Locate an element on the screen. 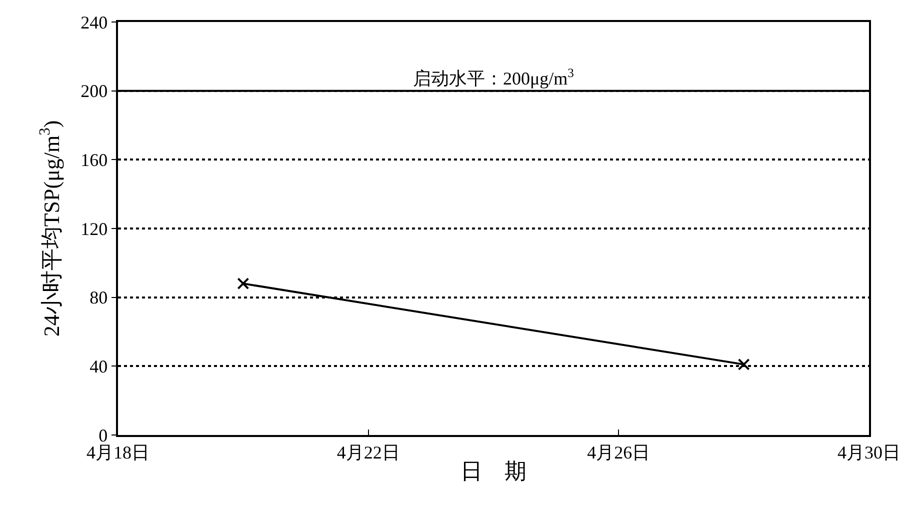 The image size is (916, 511). x-axis-title: 日 期 is located at coordinates (493, 471).